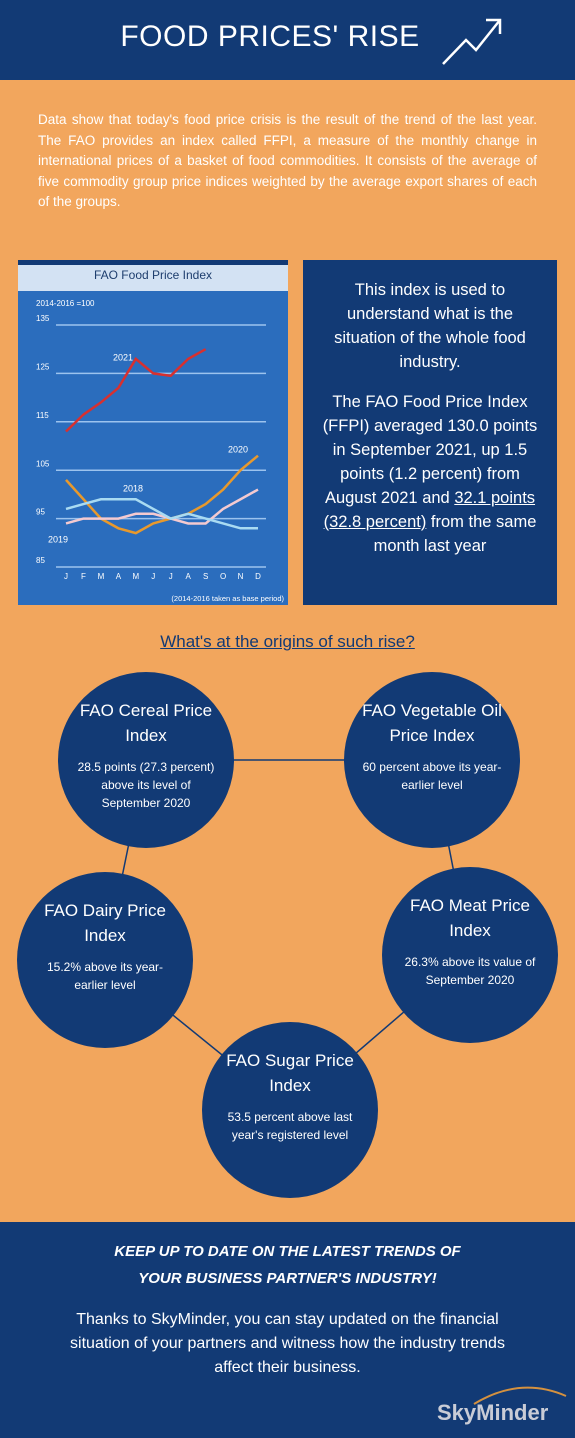 Image resolution: width=575 pixels, height=1438 pixels. What do you see at coordinates (43, 463) in the screenshot?
I see `y-tick-label: 105` at bounding box center [43, 463].